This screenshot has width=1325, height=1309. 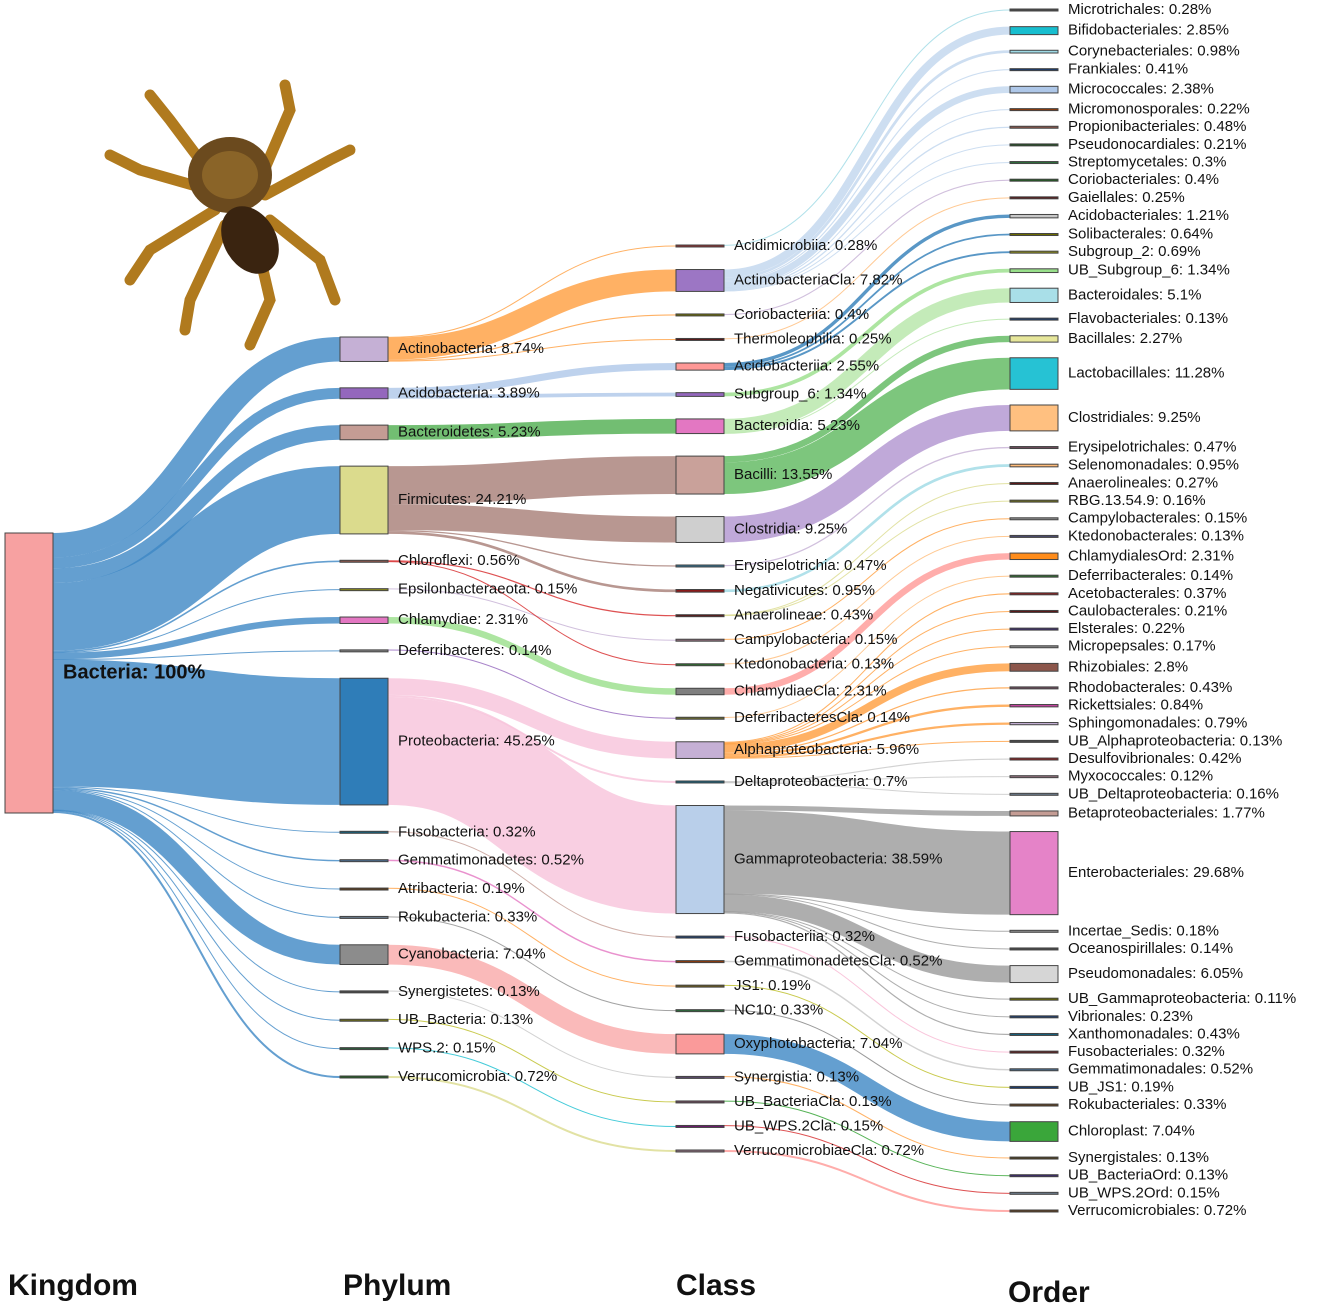 I want to click on node-label: Clostridia: 9.25%, so click(x=790, y=528).